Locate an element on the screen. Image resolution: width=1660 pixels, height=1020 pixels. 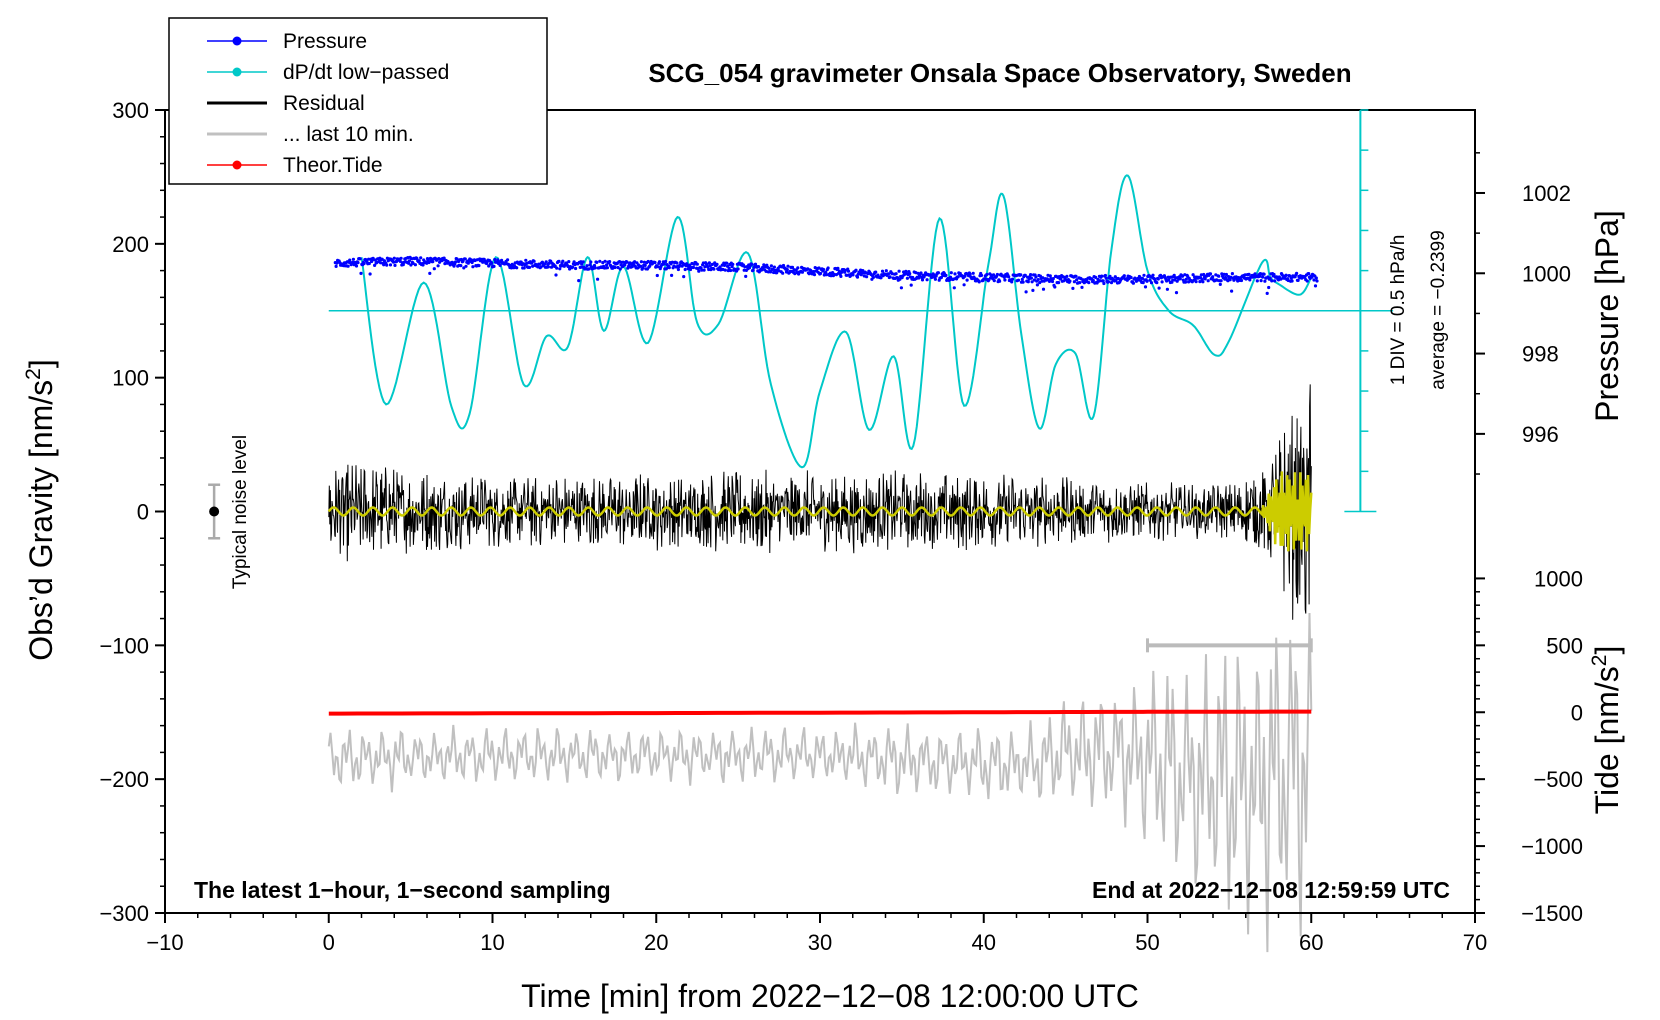
y-tick-label: 100 is located at coordinates (130, 378).